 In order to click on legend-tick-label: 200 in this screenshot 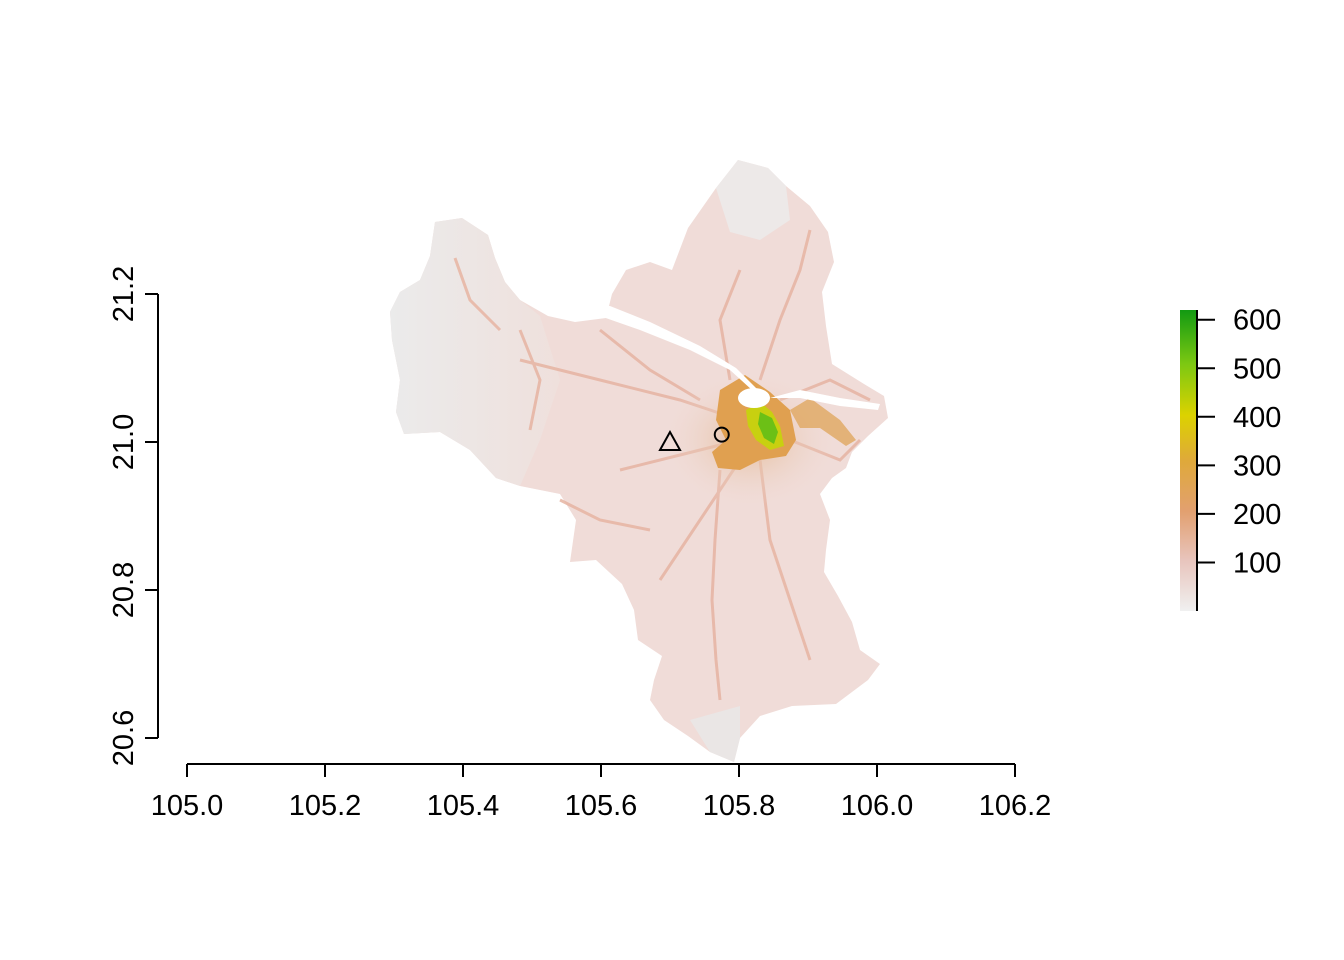, I will do `click(1257, 515)`.